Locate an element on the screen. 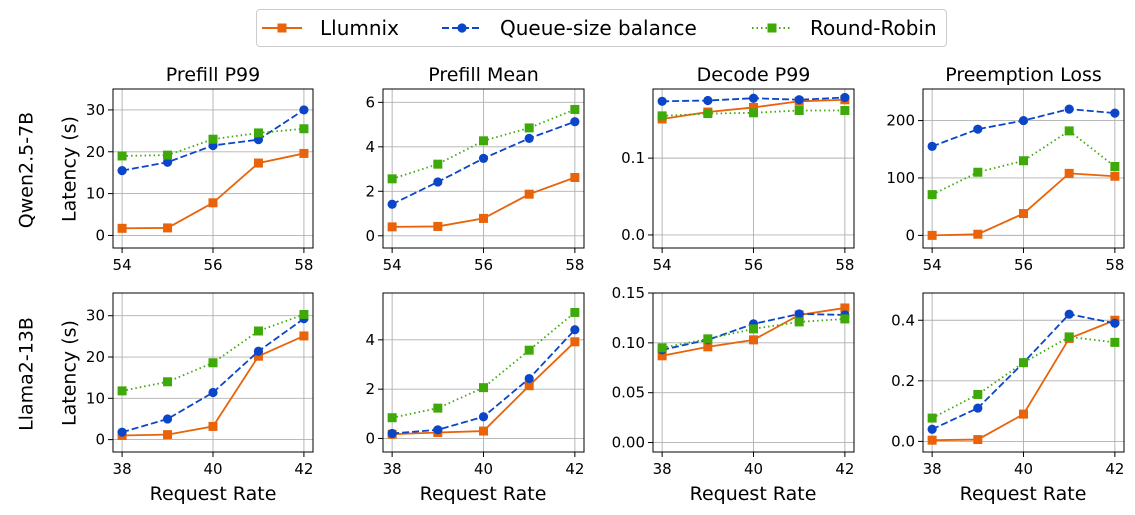  xtick-label-5-1: 40 is located at coordinates (483, 469).